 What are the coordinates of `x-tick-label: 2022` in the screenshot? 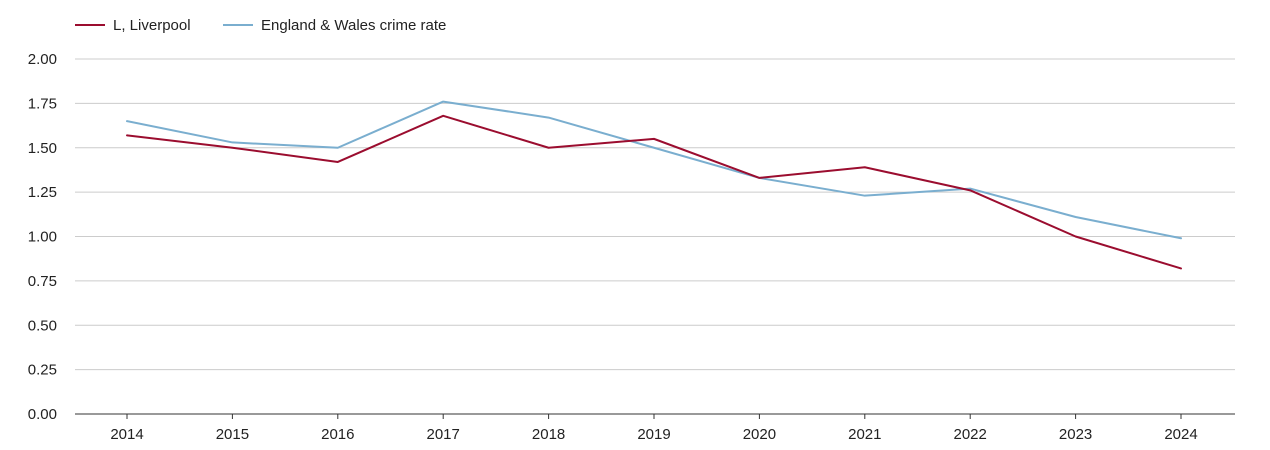 It's located at (970, 434).